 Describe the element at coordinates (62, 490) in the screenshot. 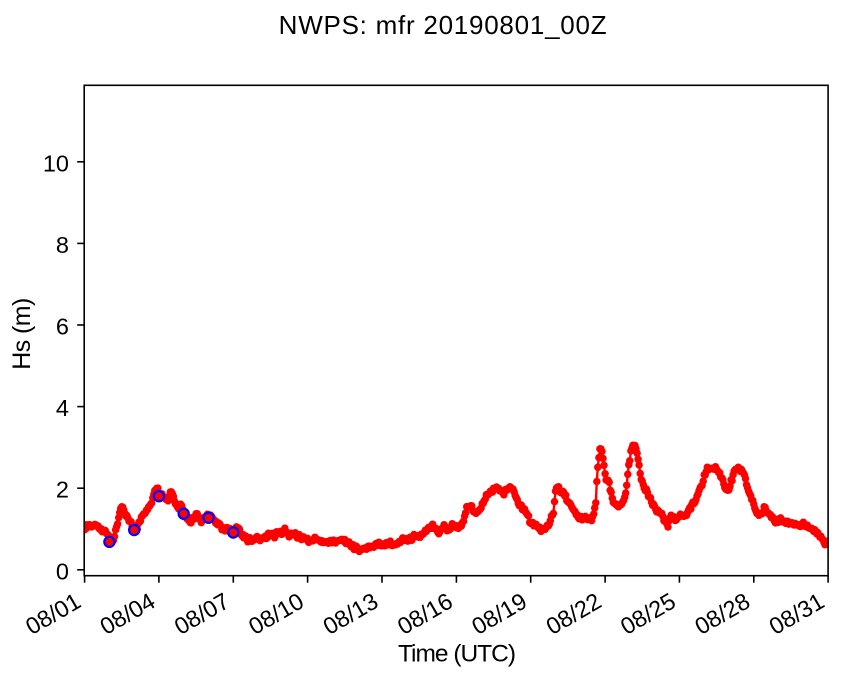

I see `svg-text: 2` at that location.